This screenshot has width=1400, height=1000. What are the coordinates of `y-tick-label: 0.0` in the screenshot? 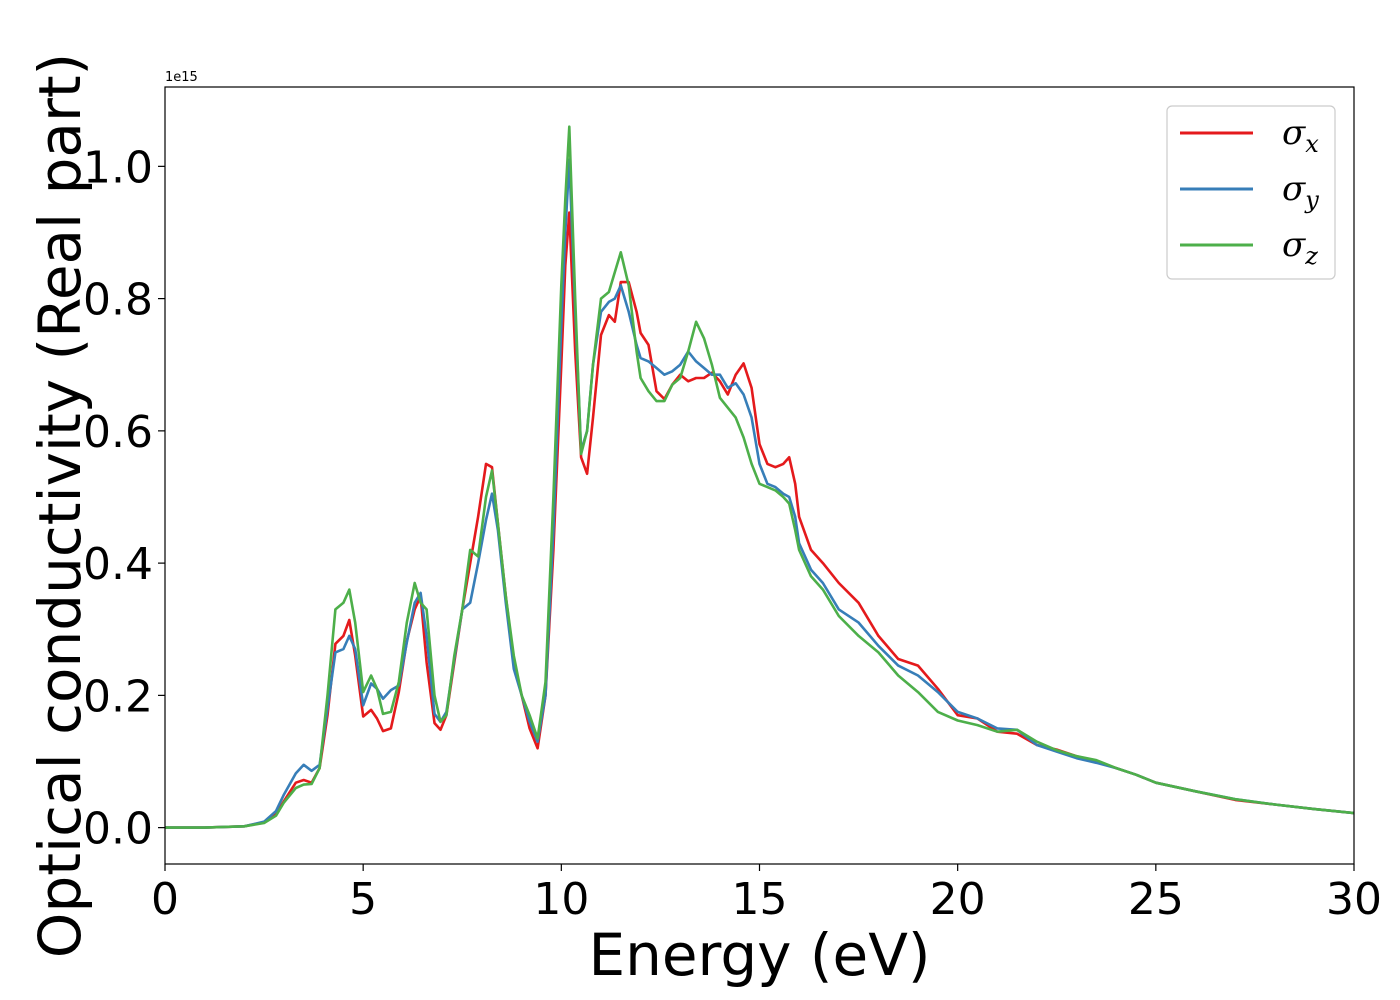 It's located at (118, 829).